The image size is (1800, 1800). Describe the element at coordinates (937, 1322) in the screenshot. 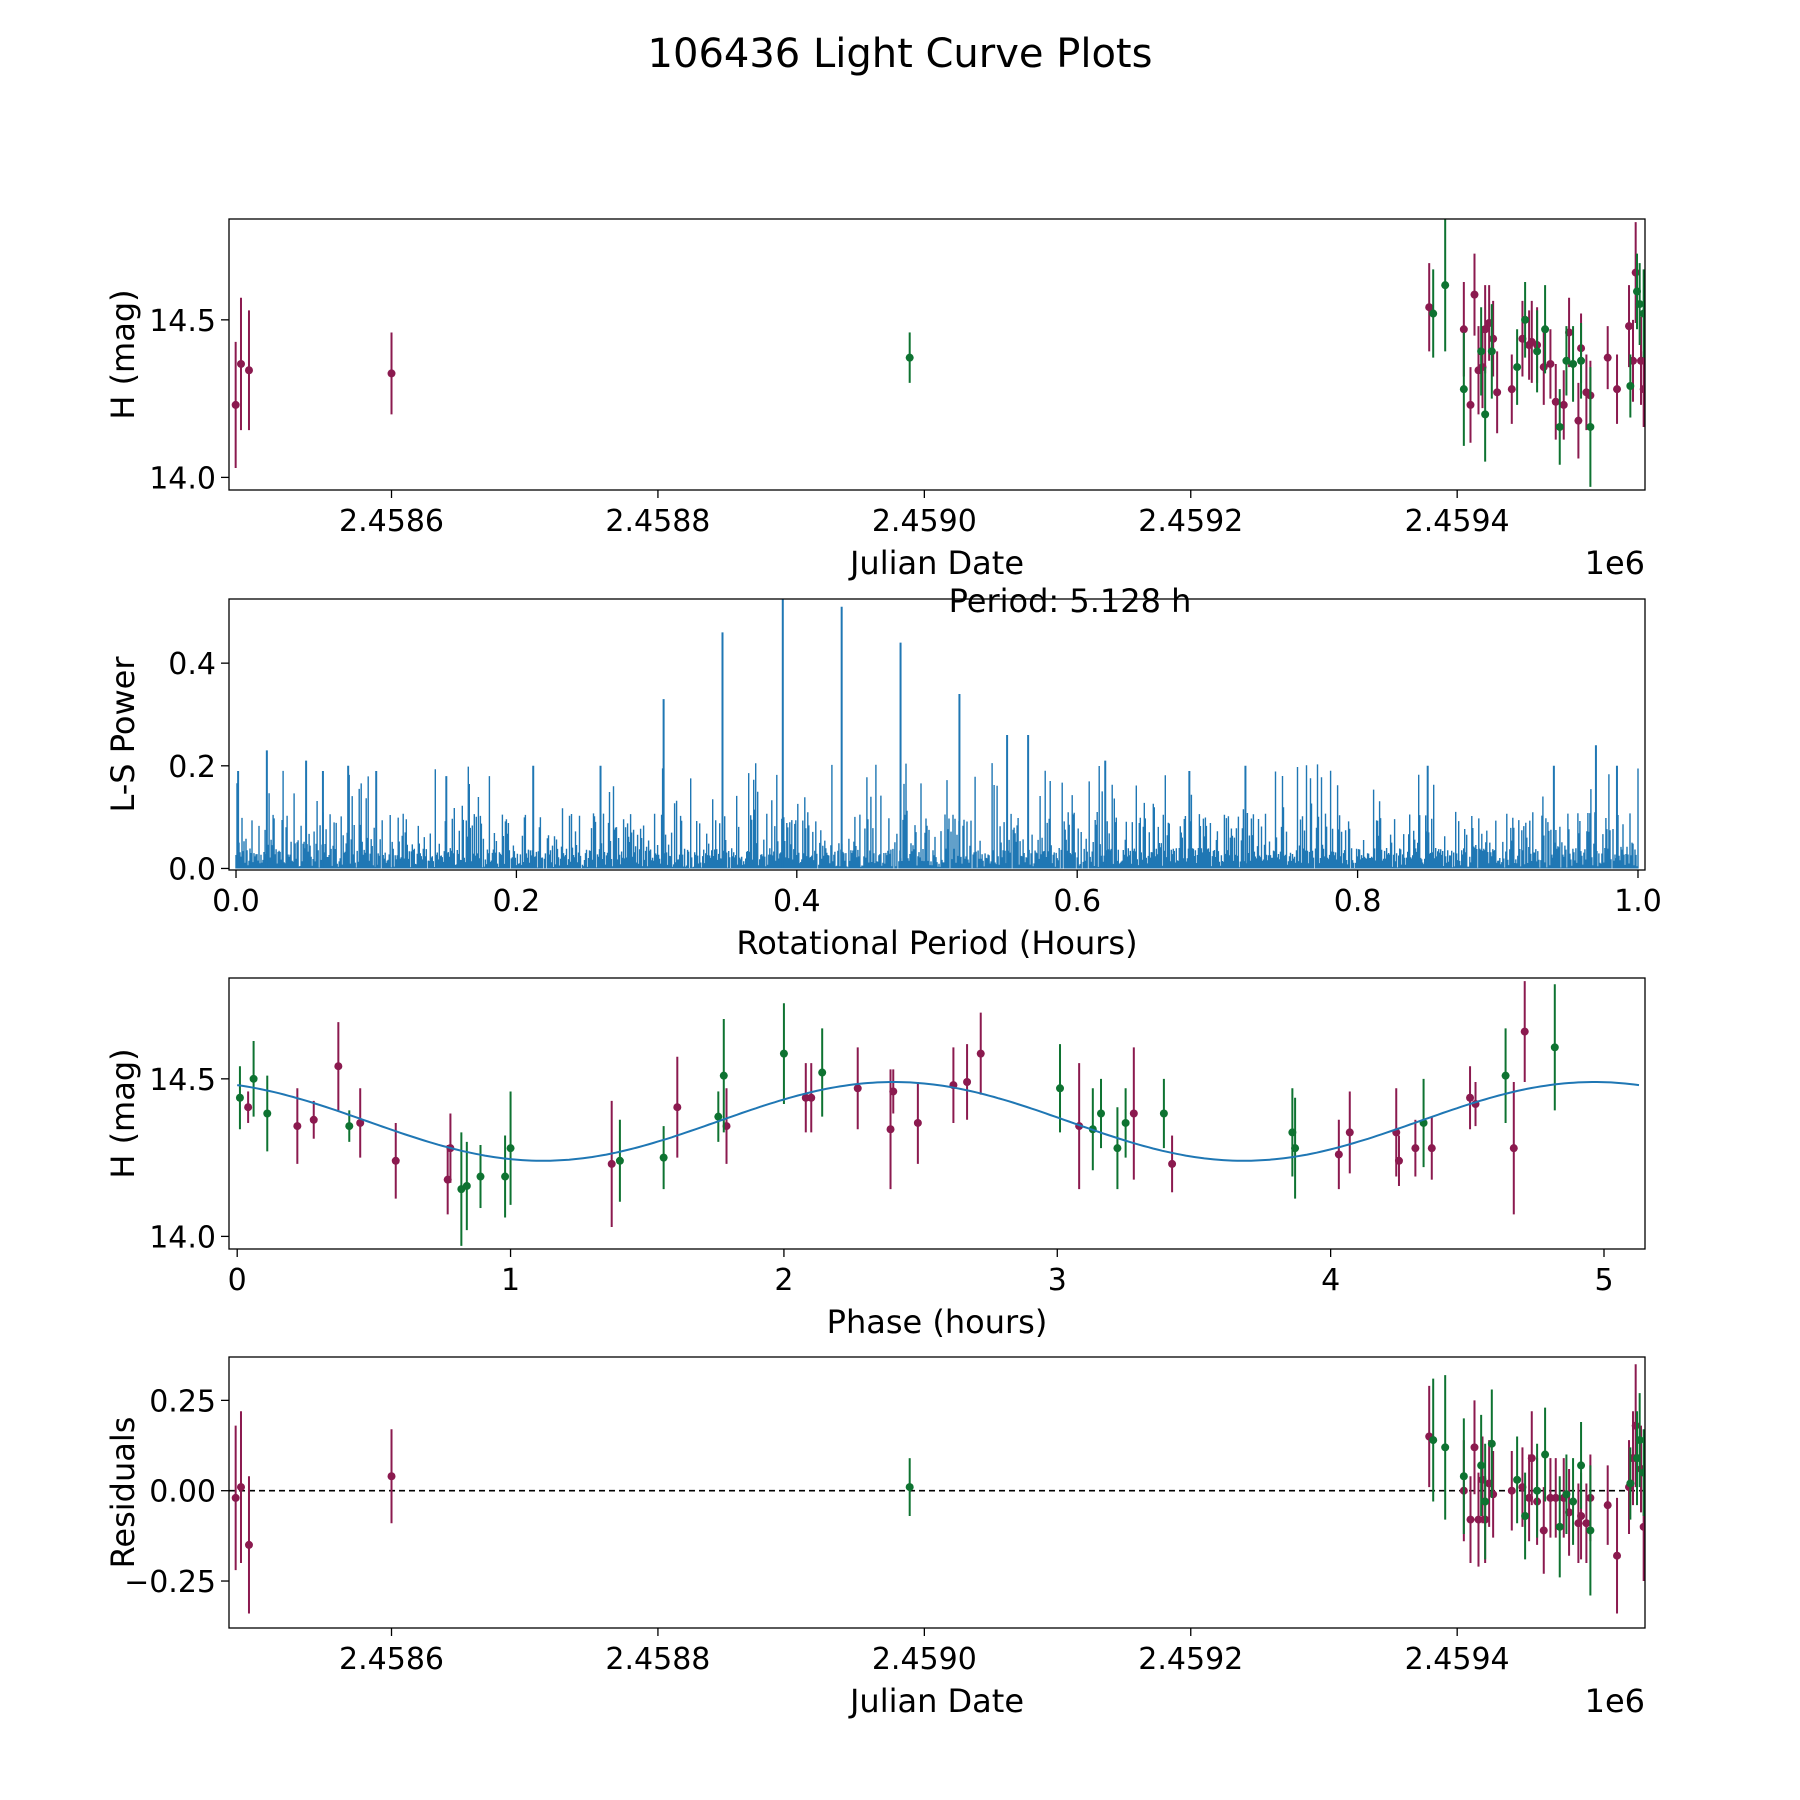

I see `x-axis-label: Phase (hours)` at that location.